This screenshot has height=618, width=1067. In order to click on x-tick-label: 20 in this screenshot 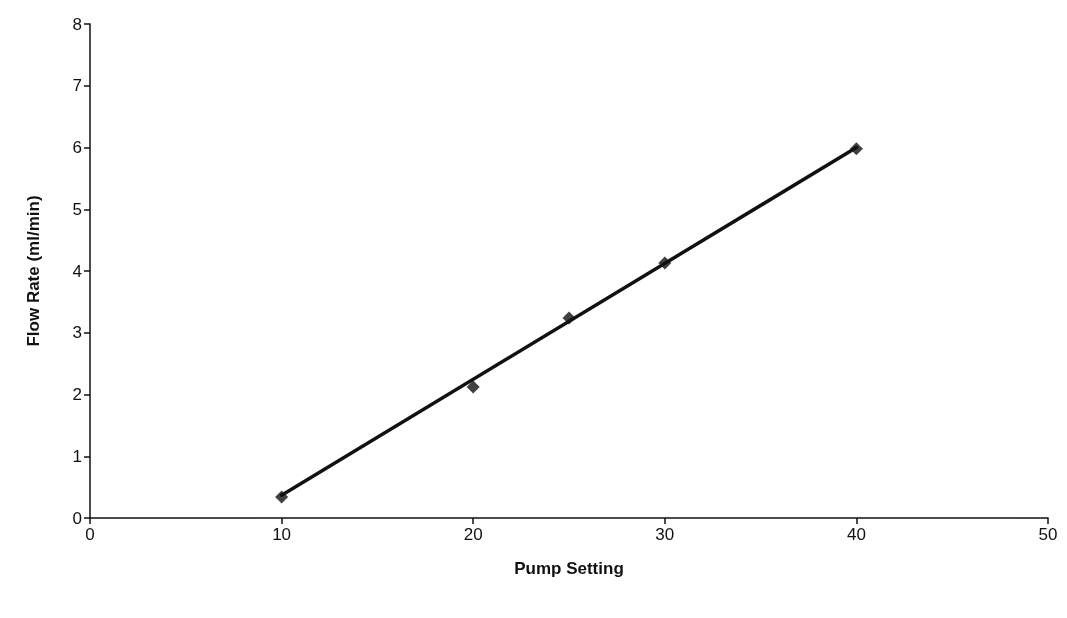, I will do `click(473, 534)`.